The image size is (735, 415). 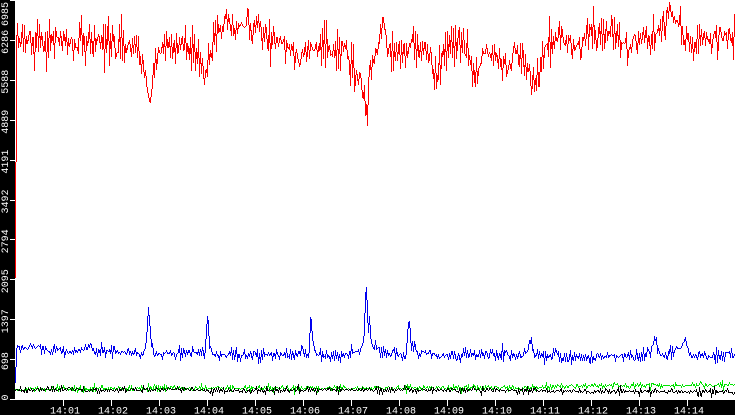 I want to click on svg-text: 14:02, so click(x=113, y=411).